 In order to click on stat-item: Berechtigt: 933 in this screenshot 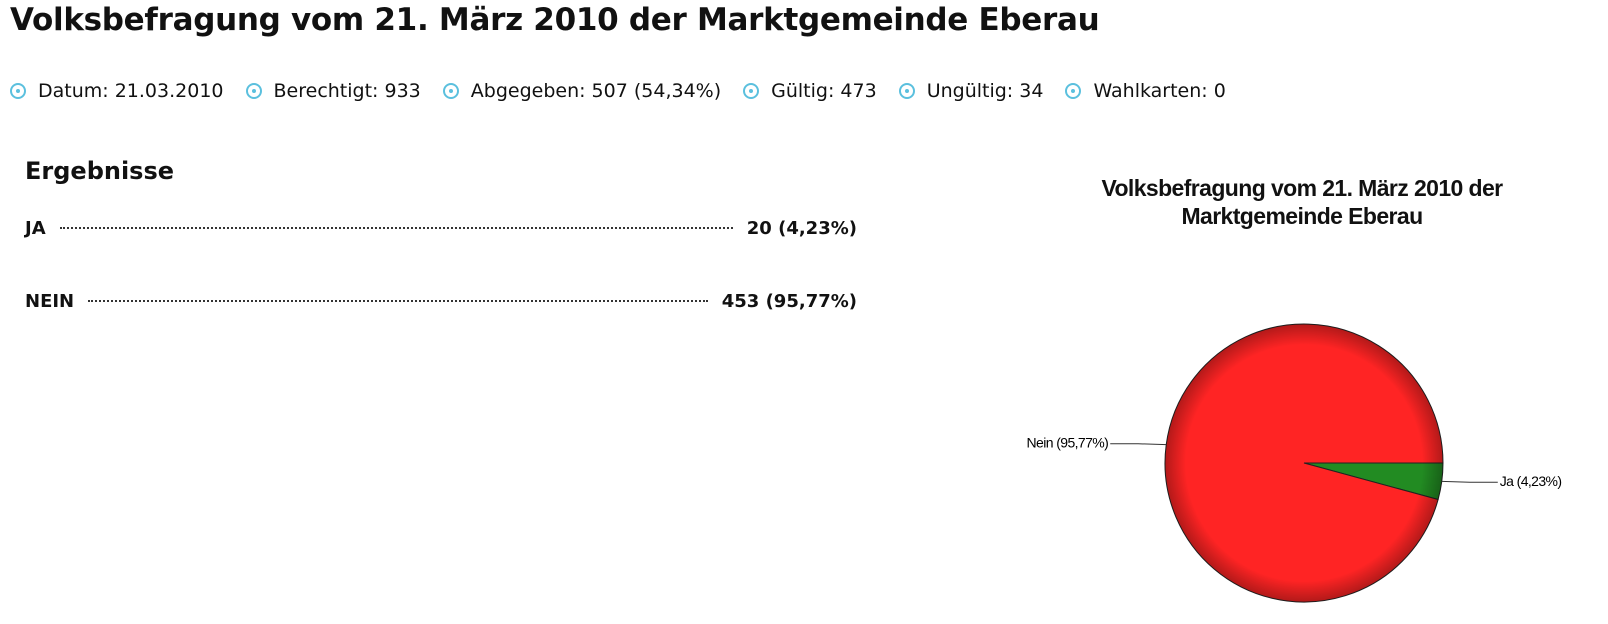, I will do `click(333, 91)`.